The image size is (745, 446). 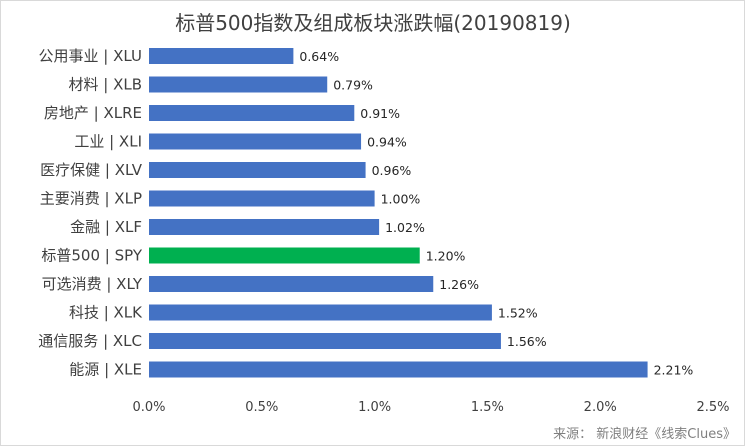 What do you see at coordinates (487, 407) in the screenshot?
I see `x-tick-label: 1.5%` at bounding box center [487, 407].